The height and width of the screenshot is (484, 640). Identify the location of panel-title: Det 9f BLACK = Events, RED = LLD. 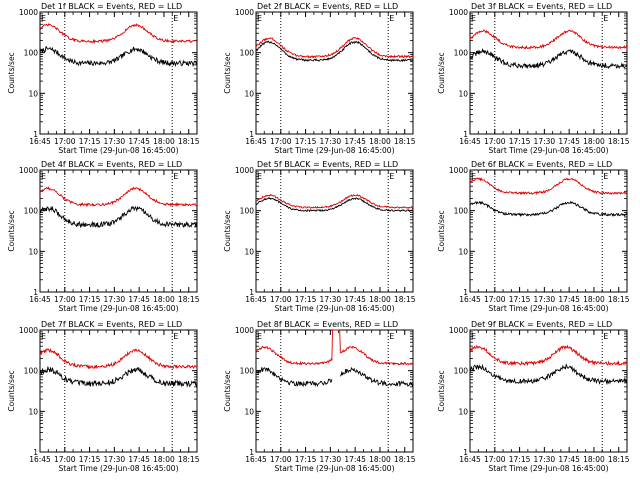
(541, 324).